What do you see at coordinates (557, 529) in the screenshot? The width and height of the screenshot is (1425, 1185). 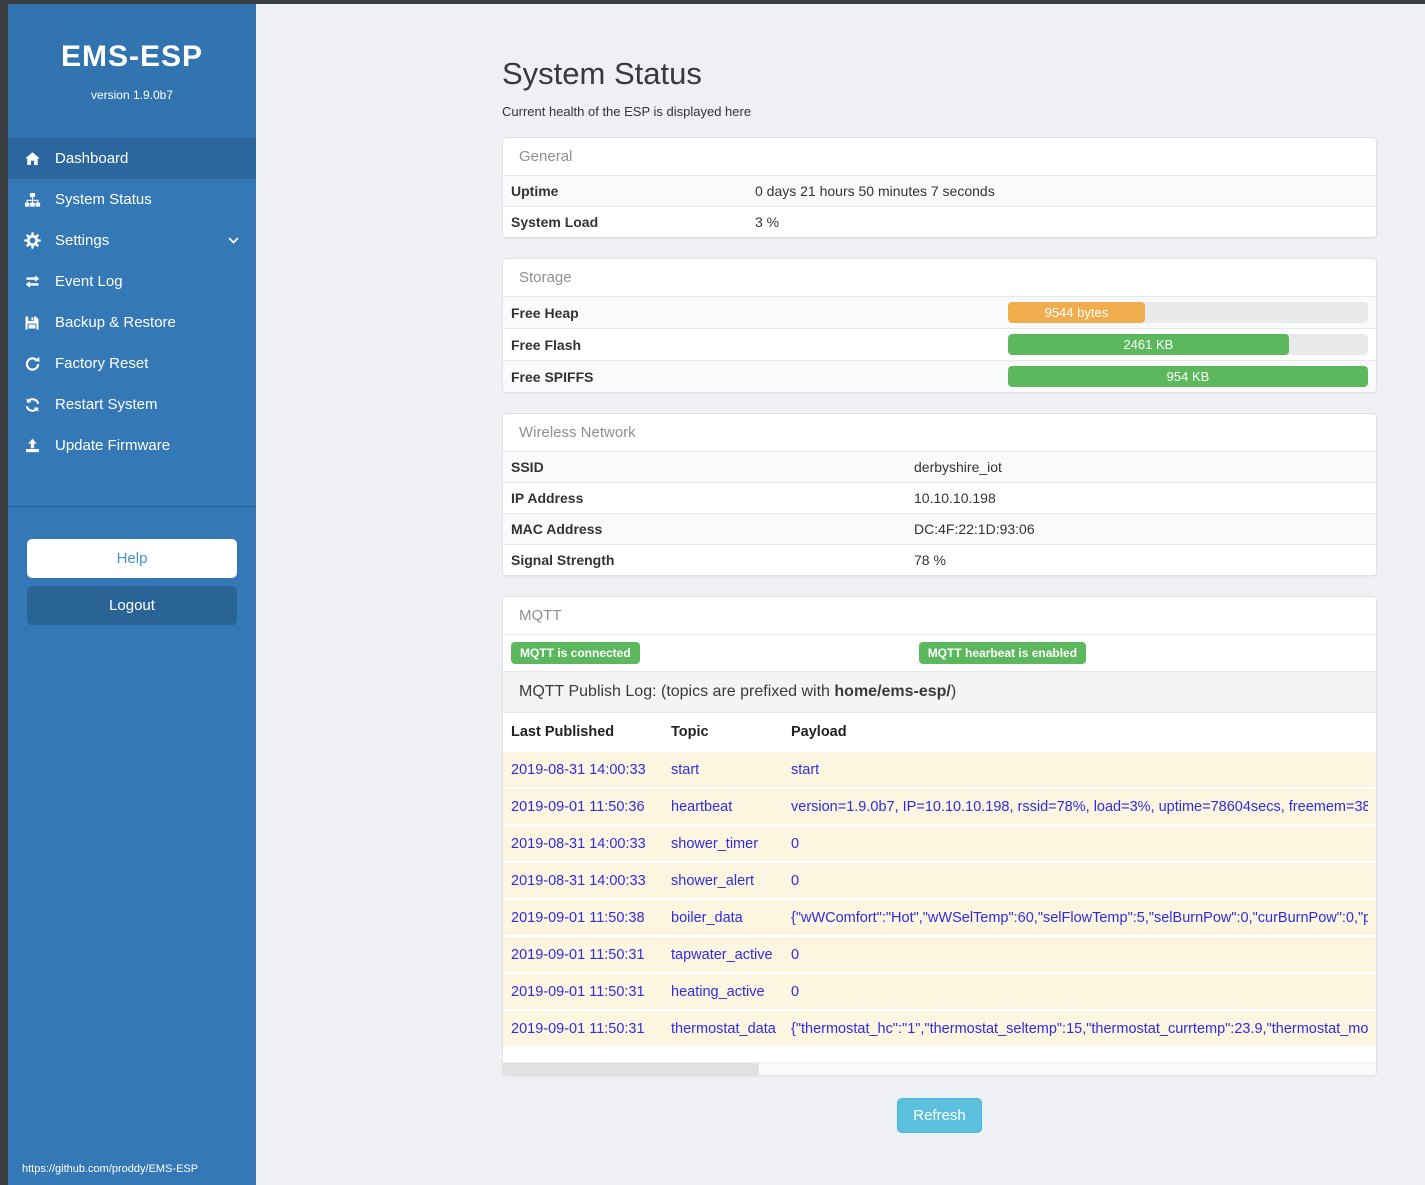 I see `row-label: MAC Address` at bounding box center [557, 529].